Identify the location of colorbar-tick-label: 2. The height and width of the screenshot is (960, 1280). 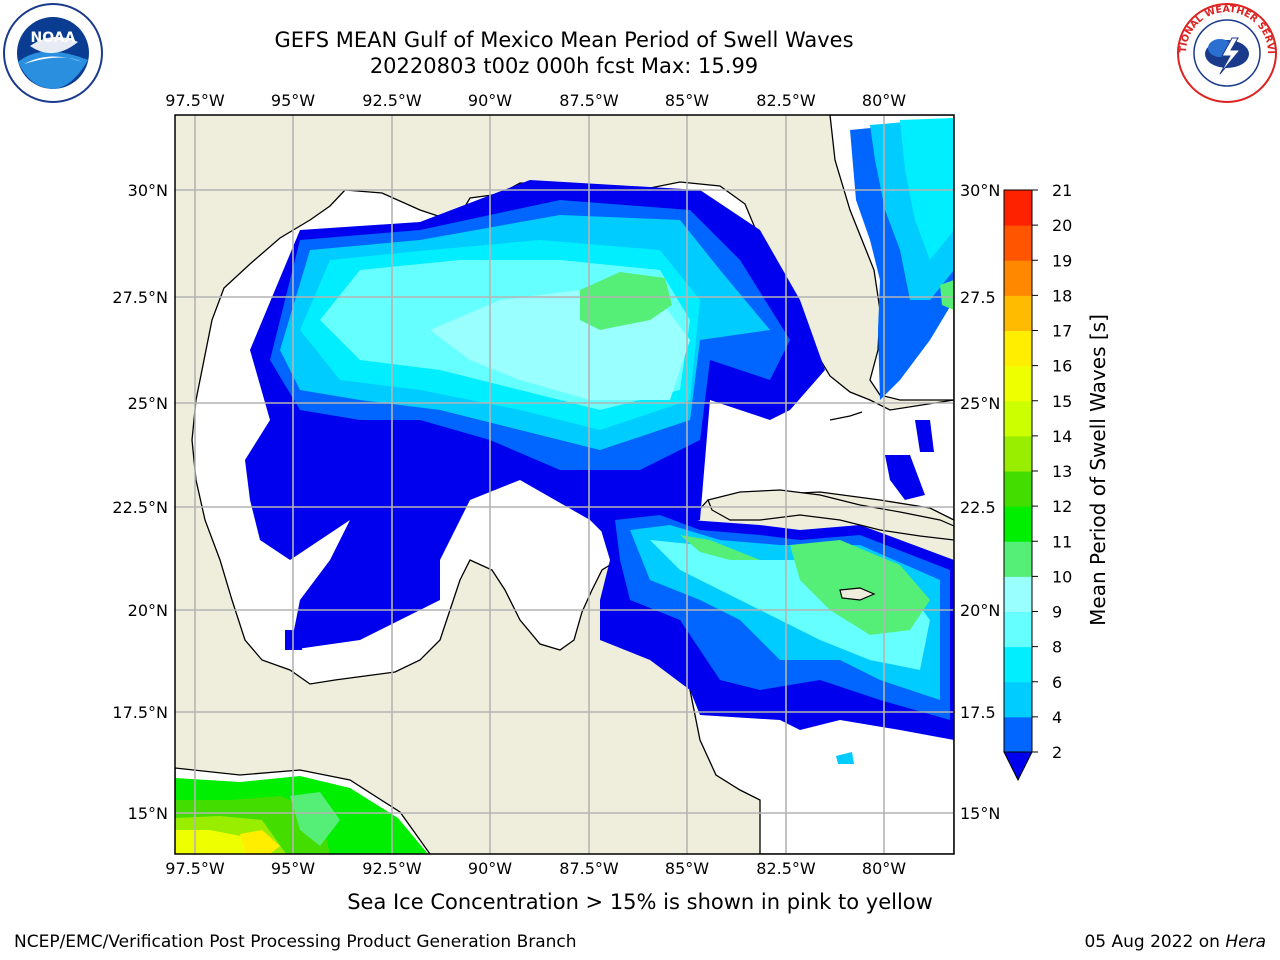
(1057, 752).